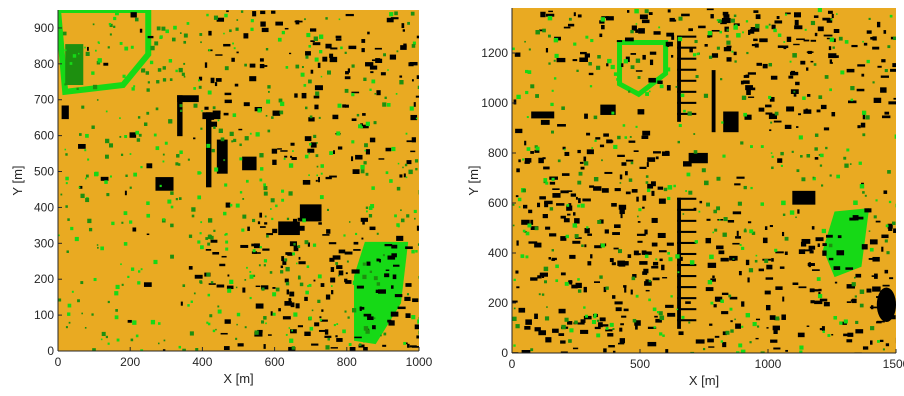  What do you see at coordinates (74, 65) in the screenshot?
I see `vegetation-patch` at bounding box center [74, 65].